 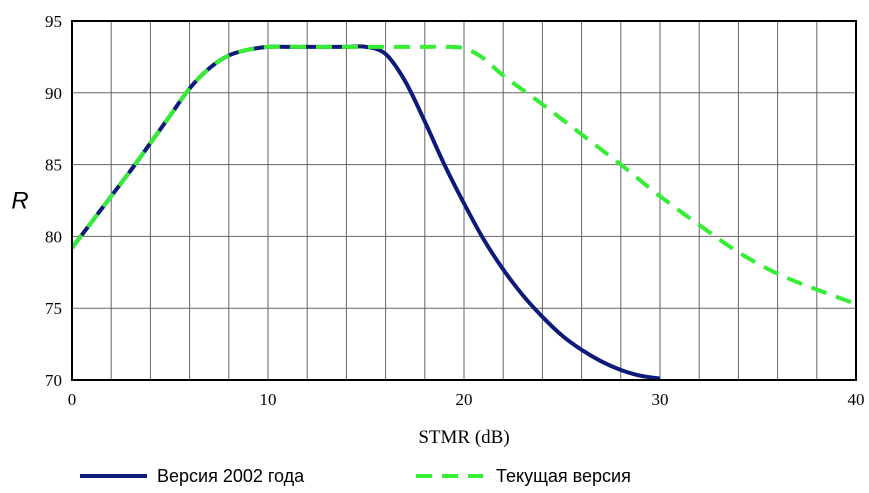 I want to click on x-tick-label: 10, so click(x=268, y=399).